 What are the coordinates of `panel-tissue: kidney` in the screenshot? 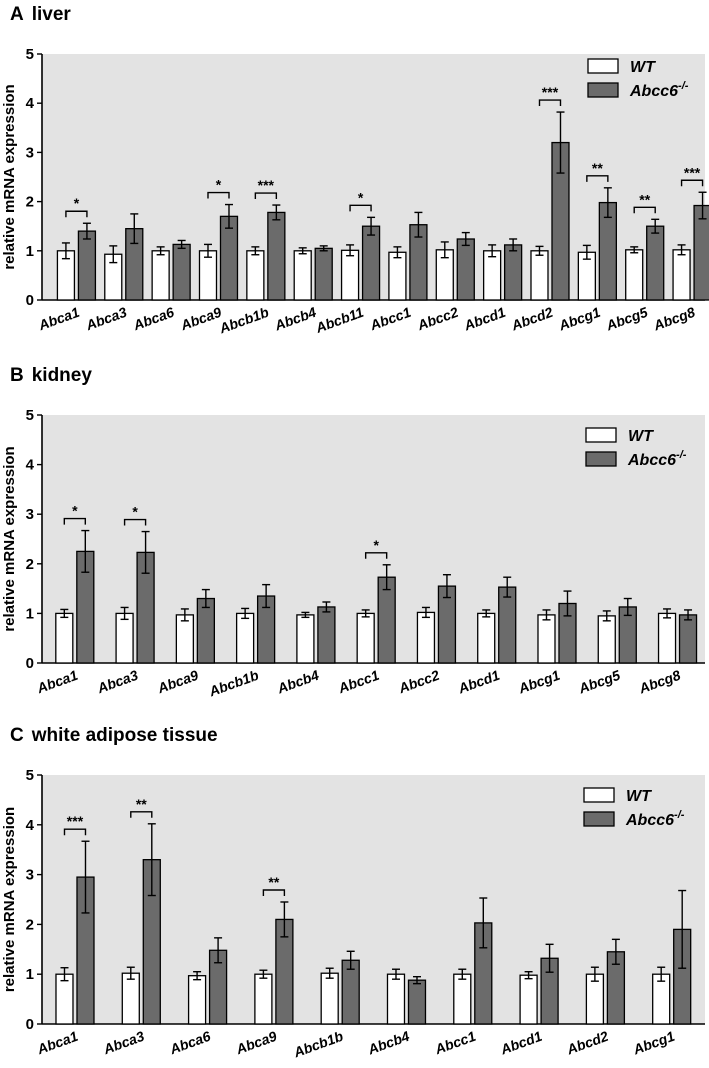 It's located at (62, 375).